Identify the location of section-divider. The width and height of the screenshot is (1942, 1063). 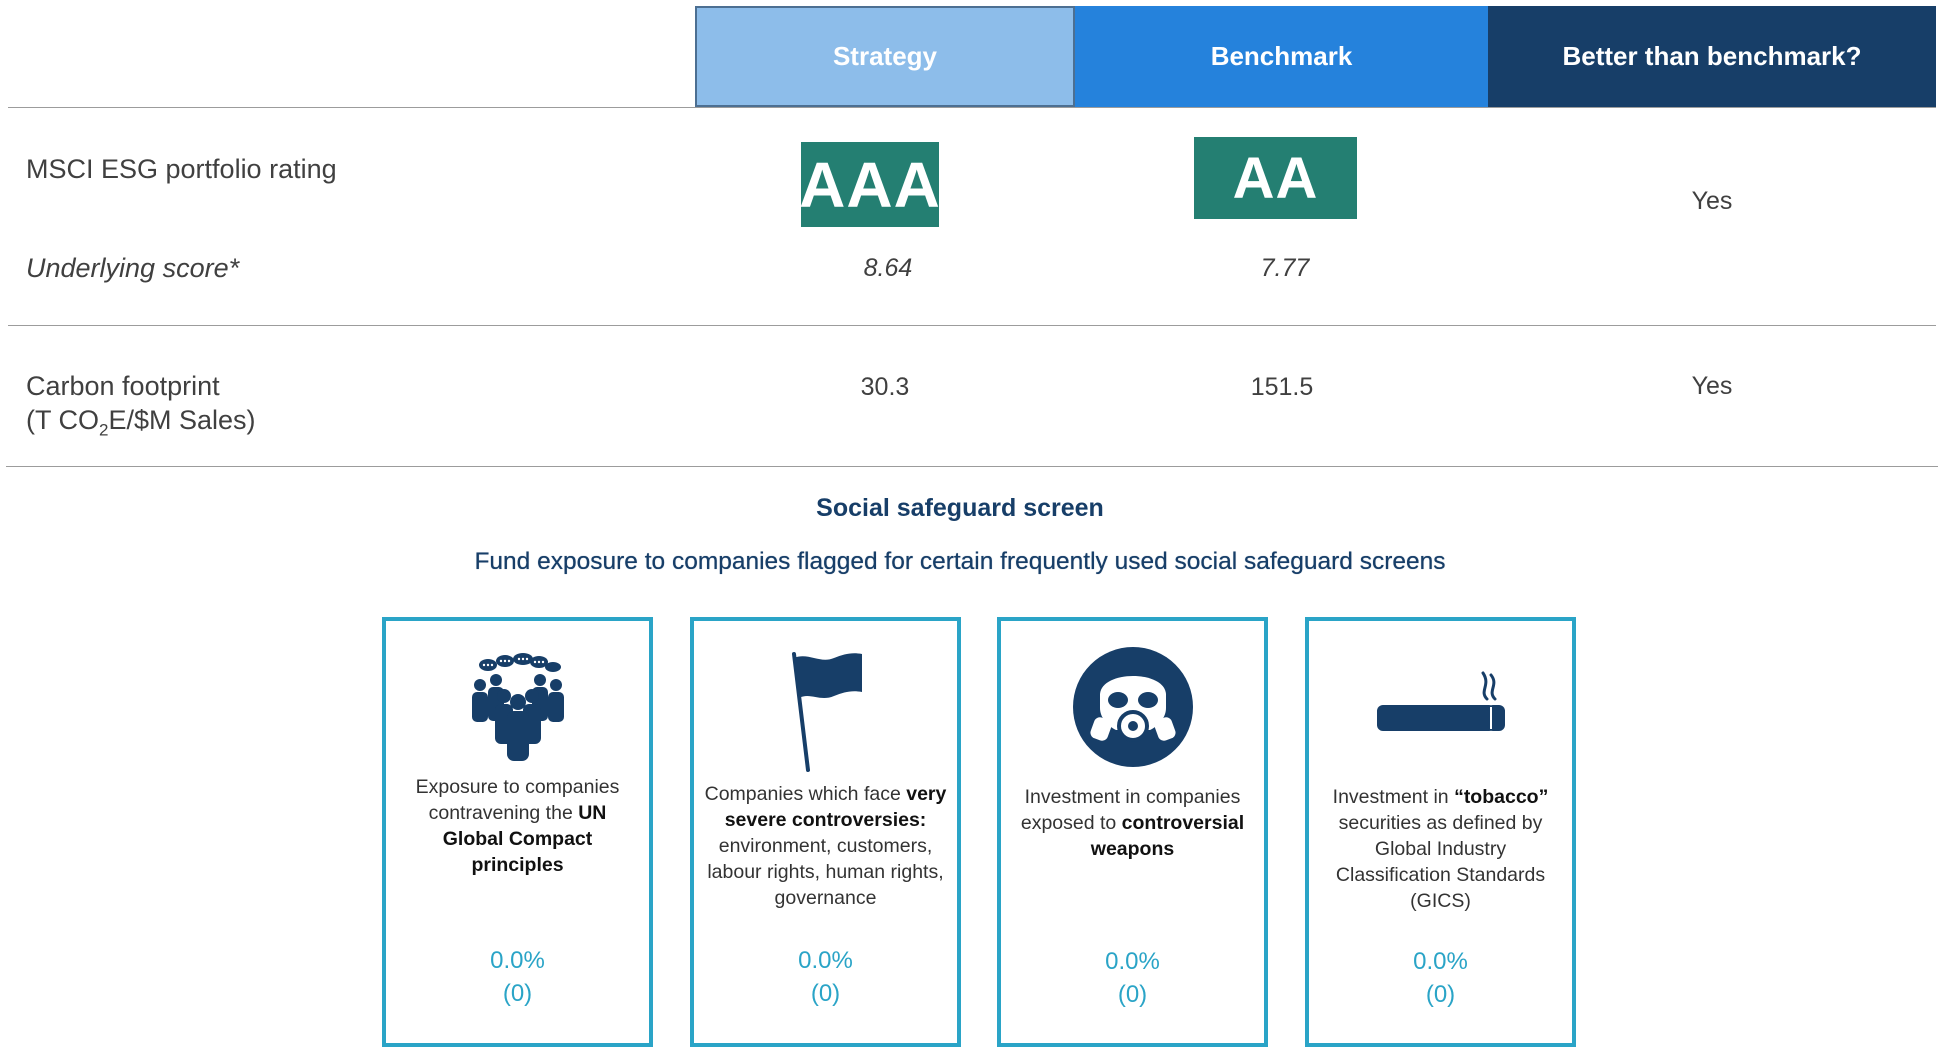
(972, 466).